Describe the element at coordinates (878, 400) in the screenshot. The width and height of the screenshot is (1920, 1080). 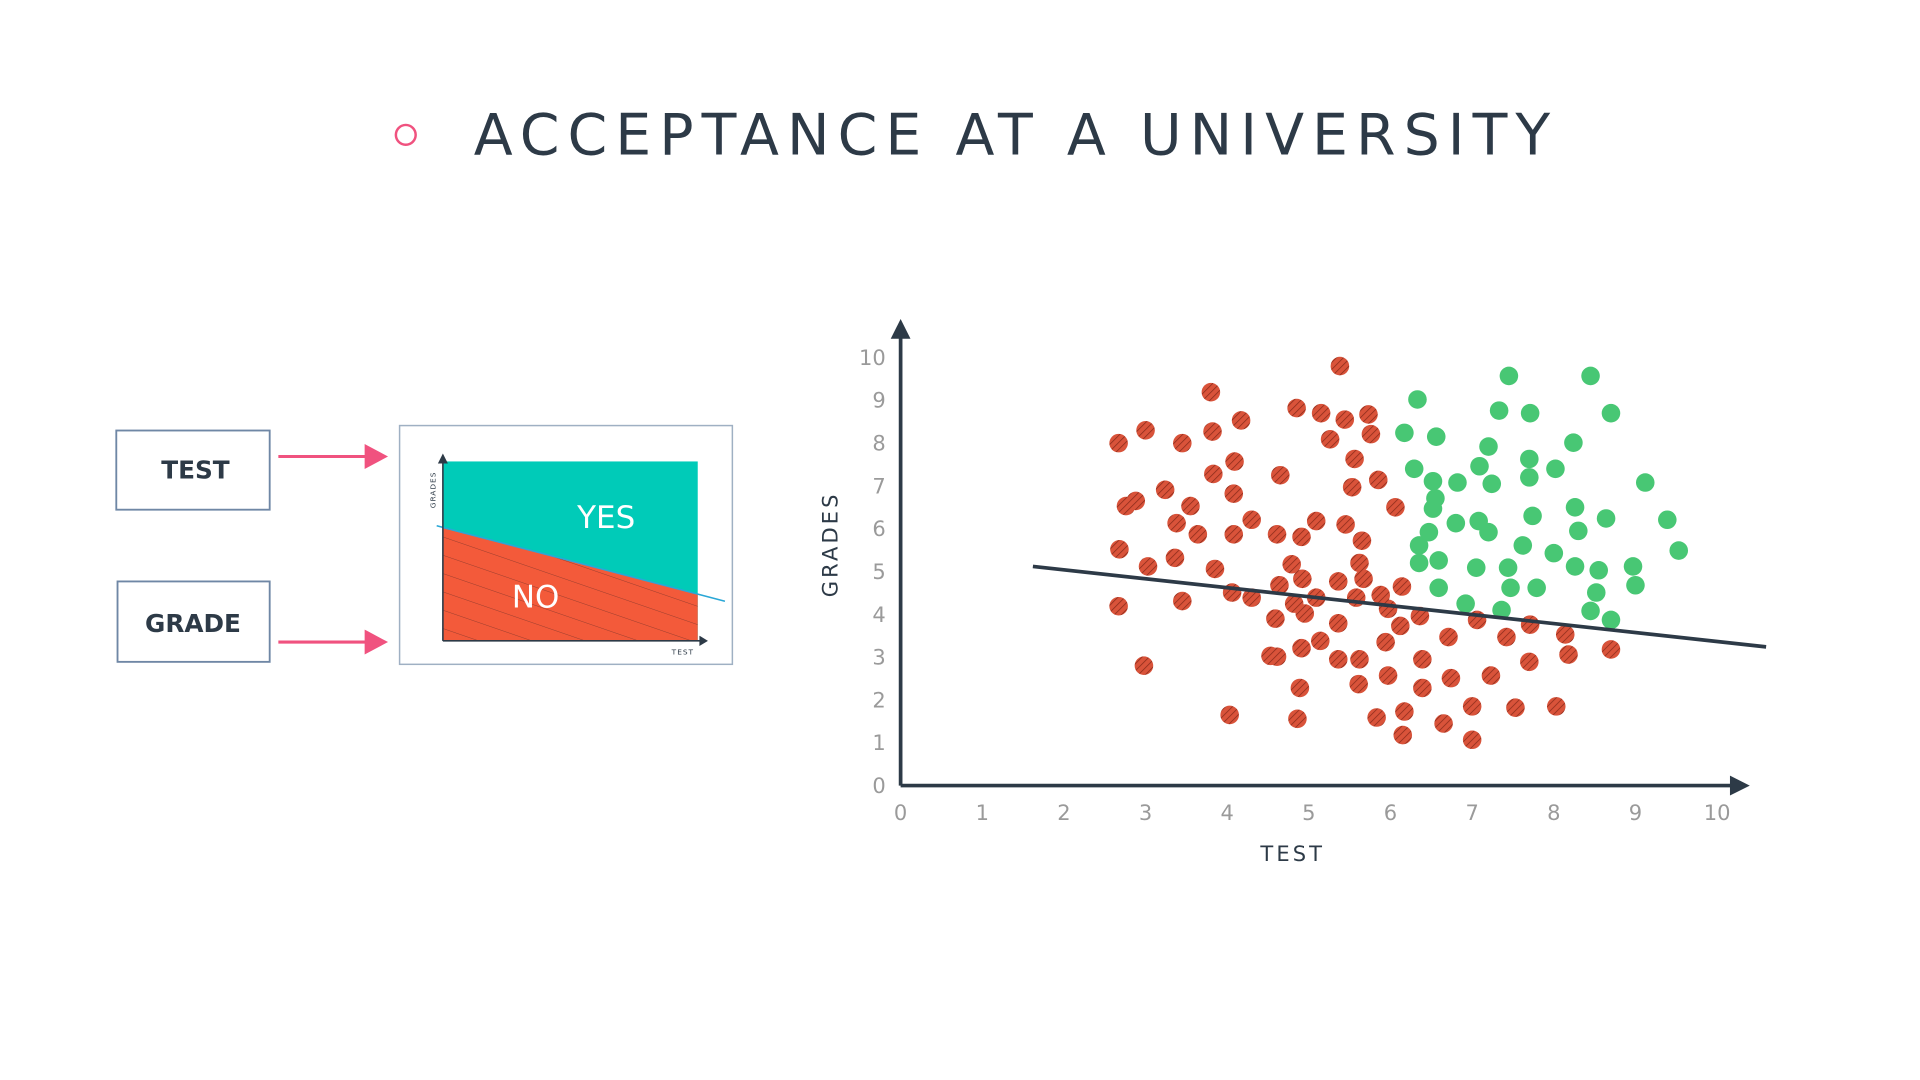
I see `y-tick-label: 9` at that location.